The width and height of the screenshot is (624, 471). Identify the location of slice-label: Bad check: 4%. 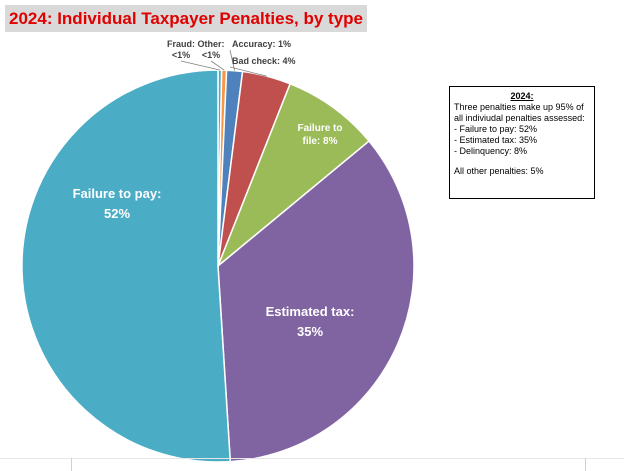
(264, 61).